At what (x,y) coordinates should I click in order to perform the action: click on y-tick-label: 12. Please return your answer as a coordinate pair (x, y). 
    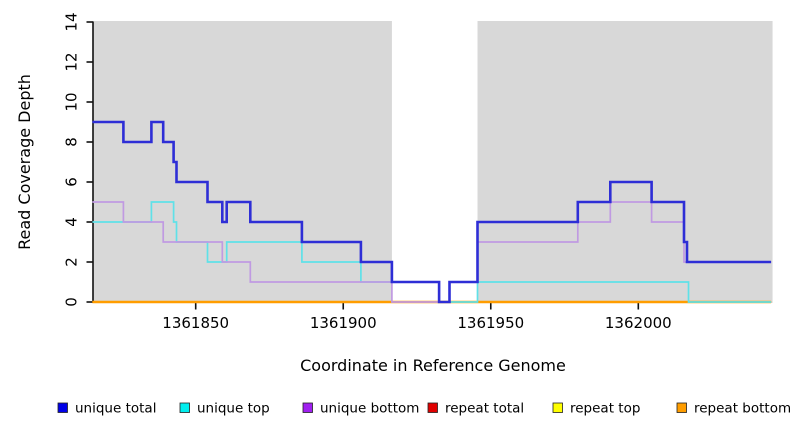
    Looking at the image, I should click on (72, 61).